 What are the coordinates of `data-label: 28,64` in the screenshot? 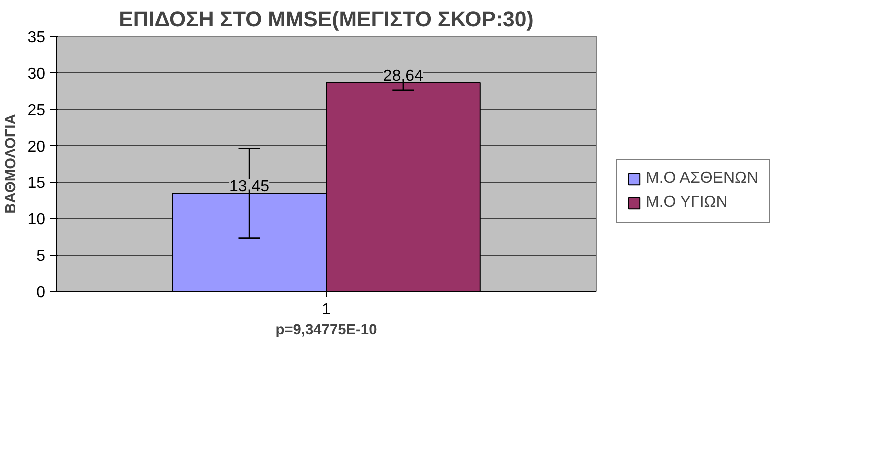 It's located at (403, 76).